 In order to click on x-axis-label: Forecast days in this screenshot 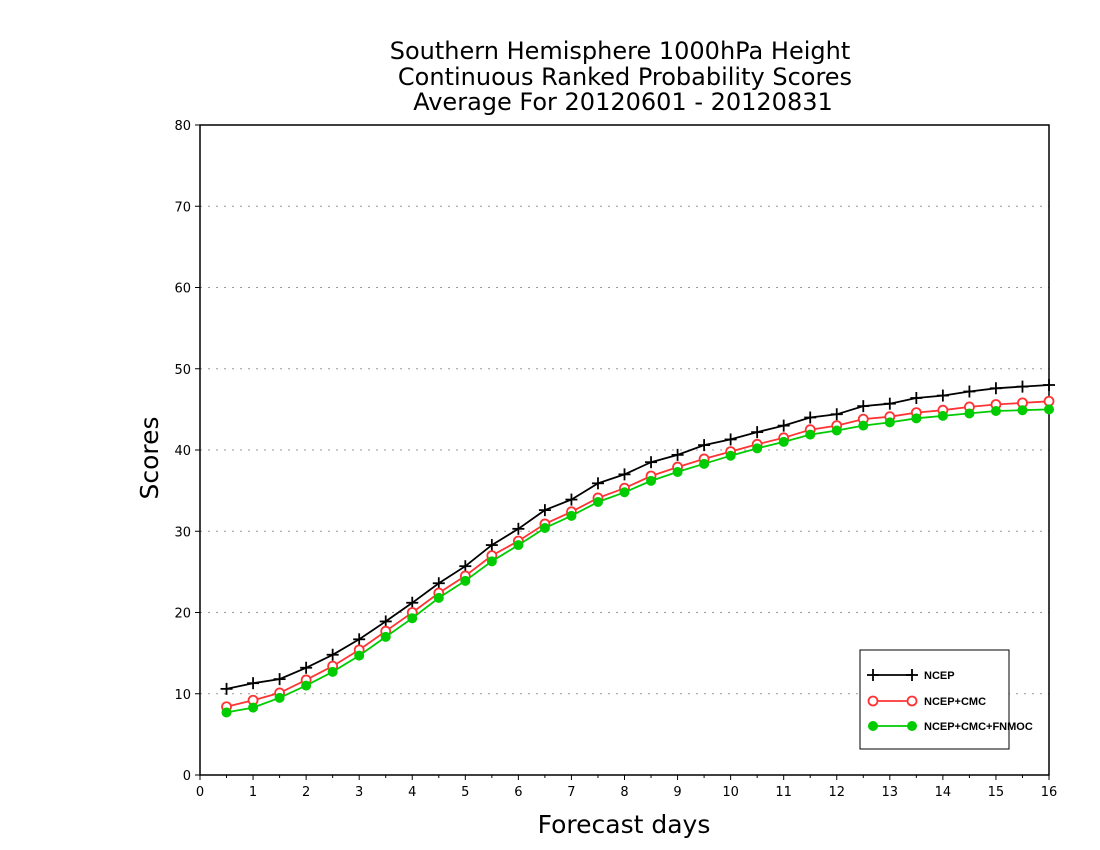, I will do `click(624, 824)`.